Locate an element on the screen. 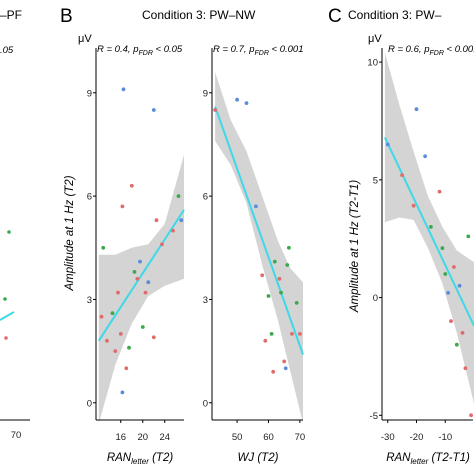 Image resolution: width=474 pixels, height=474 pixels. partial-left-fit-line is located at coordinates (7, 316).